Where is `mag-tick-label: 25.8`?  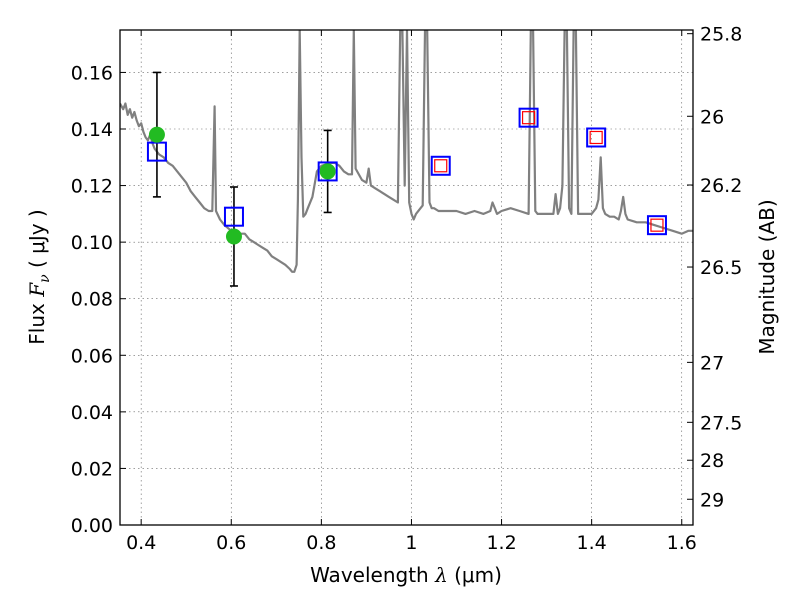 mag-tick-label: 25.8 is located at coordinates (721, 35).